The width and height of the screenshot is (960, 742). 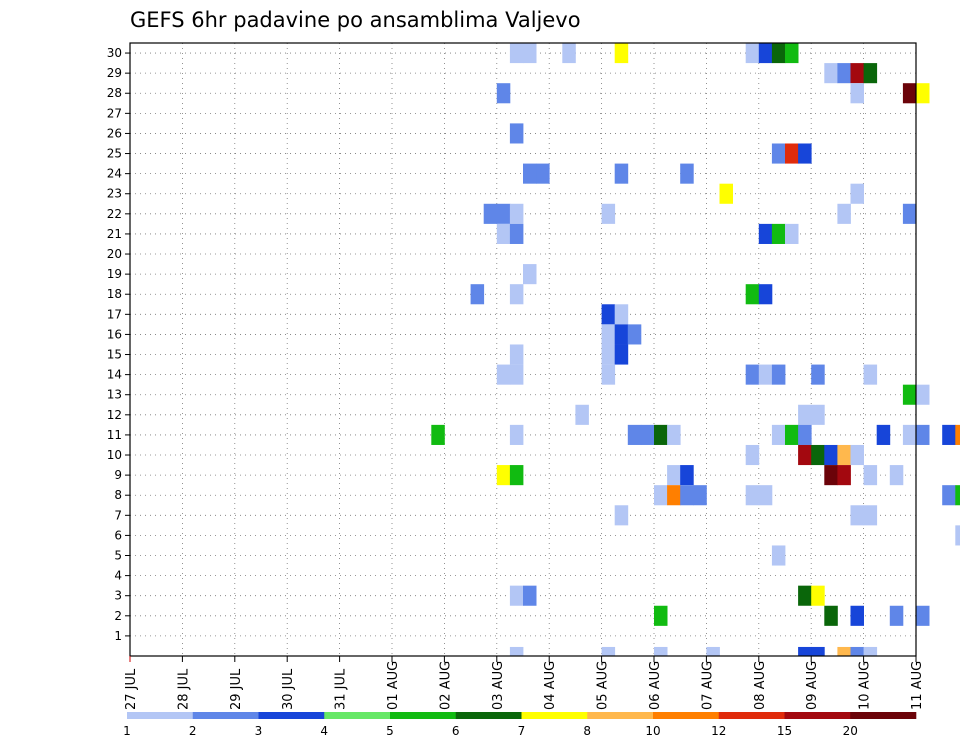 I want to click on y-tick-label: 6, so click(x=118, y=535).